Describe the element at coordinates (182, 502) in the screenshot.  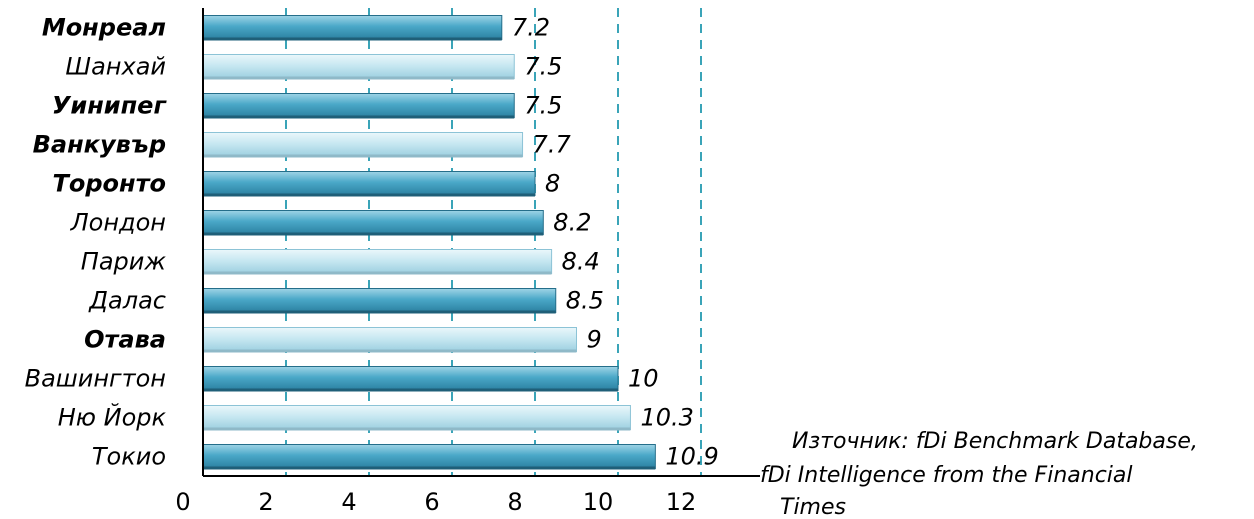
I see `x-tick-label: 0` at that location.